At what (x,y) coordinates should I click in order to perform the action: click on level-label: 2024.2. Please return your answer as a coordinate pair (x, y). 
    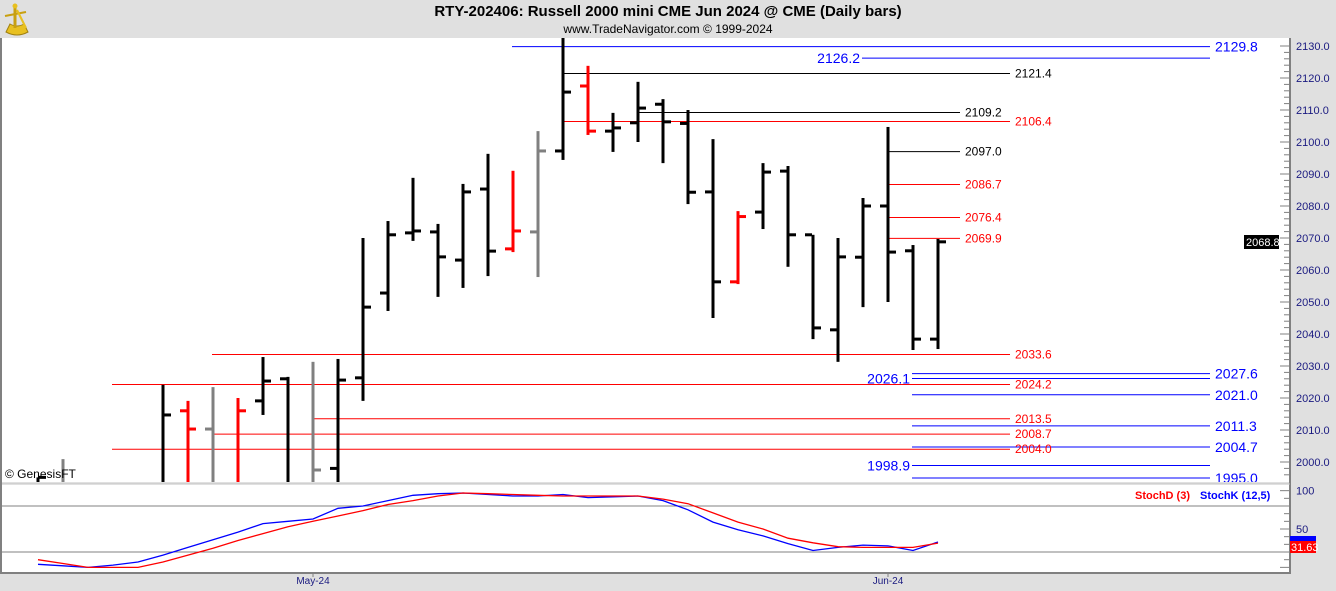
    Looking at the image, I should click on (1033, 385).